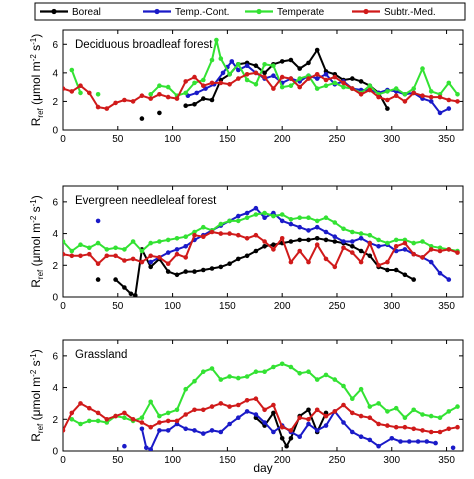 The image size is (474, 479). I want to click on y-tick-label: 2, so click(55, 266).